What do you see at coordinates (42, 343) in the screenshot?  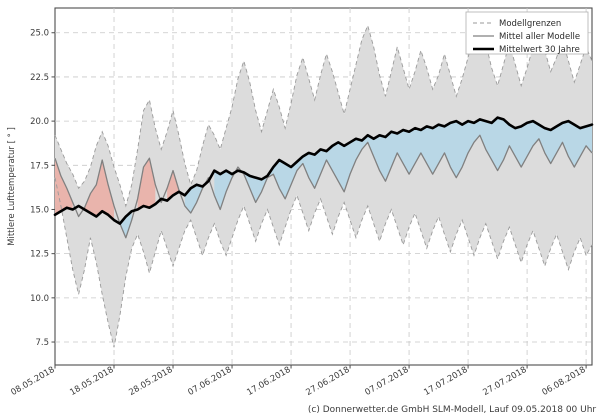 I see `y-tick-label: 7.5` at bounding box center [42, 343].